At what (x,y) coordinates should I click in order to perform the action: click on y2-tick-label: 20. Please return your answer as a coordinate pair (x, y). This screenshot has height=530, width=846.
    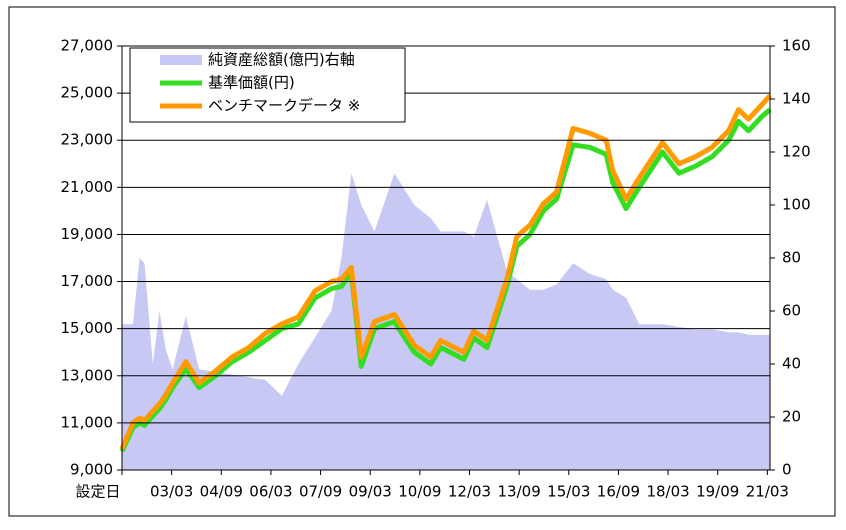
    Looking at the image, I should click on (791, 417).